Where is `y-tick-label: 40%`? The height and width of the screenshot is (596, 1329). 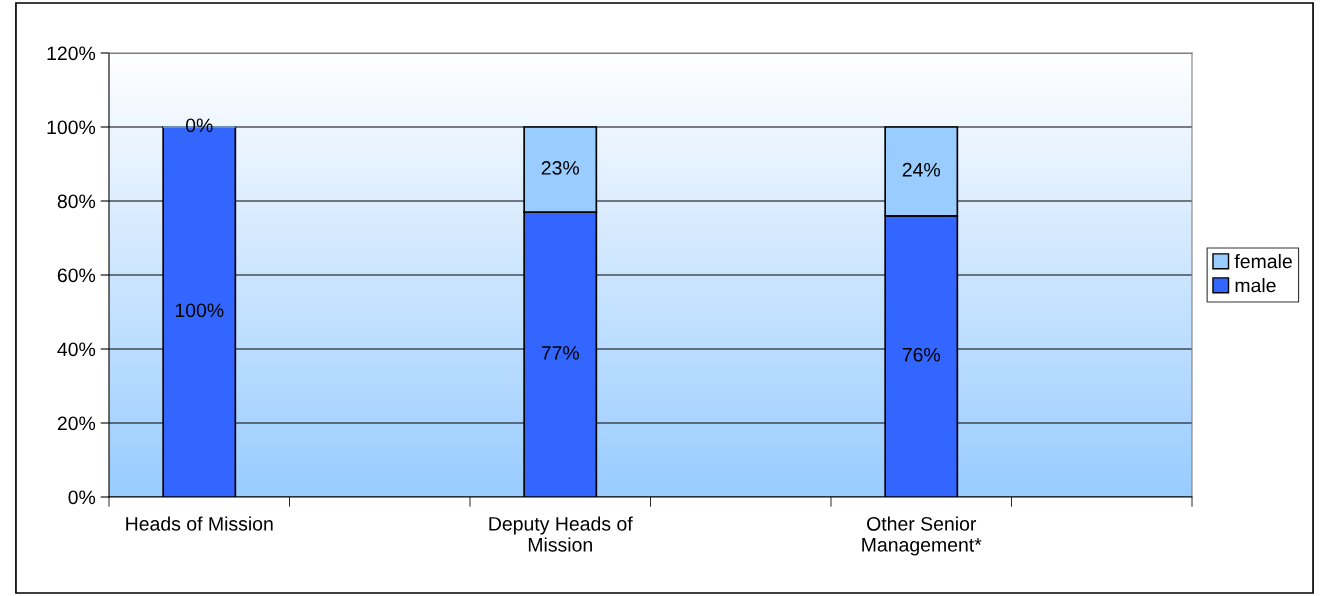 y-tick-label: 40% is located at coordinates (76, 349).